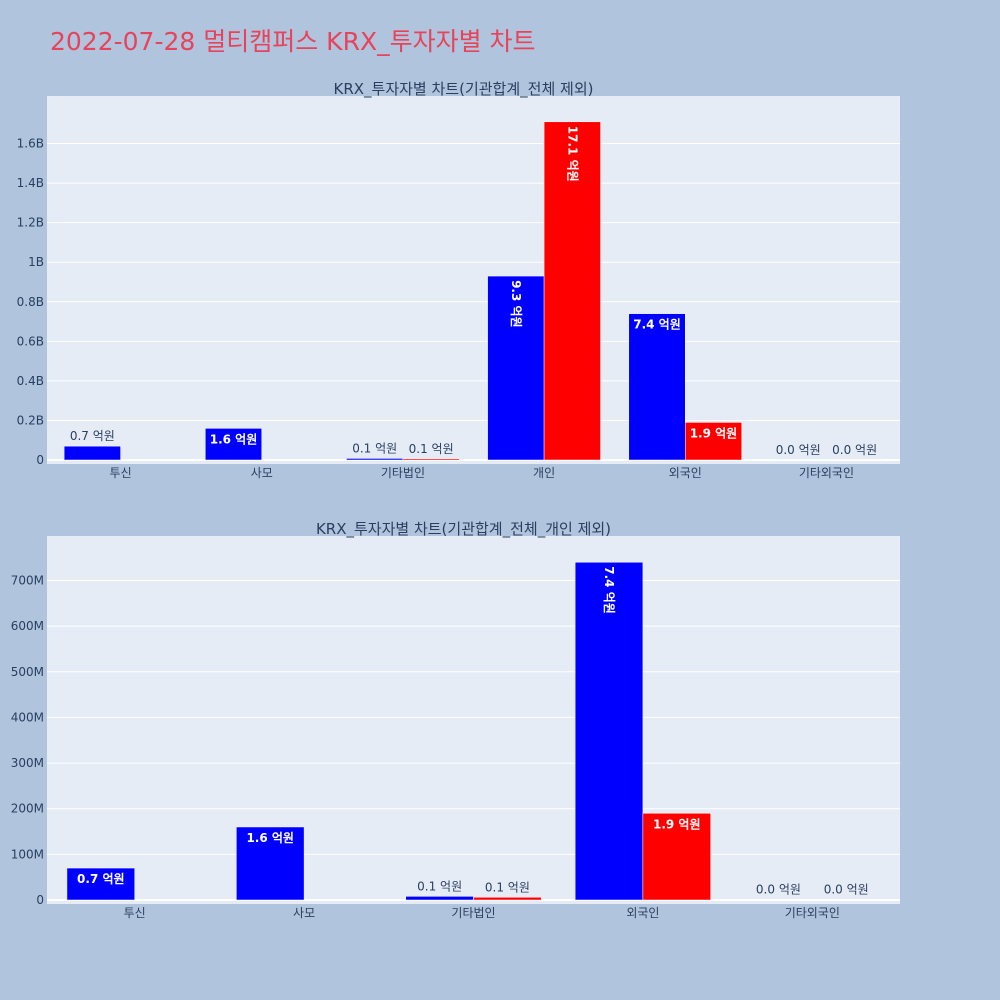  Describe the element at coordinates (27, 809) in the screenshot. I see `y-tick-label: 200M` at that location.